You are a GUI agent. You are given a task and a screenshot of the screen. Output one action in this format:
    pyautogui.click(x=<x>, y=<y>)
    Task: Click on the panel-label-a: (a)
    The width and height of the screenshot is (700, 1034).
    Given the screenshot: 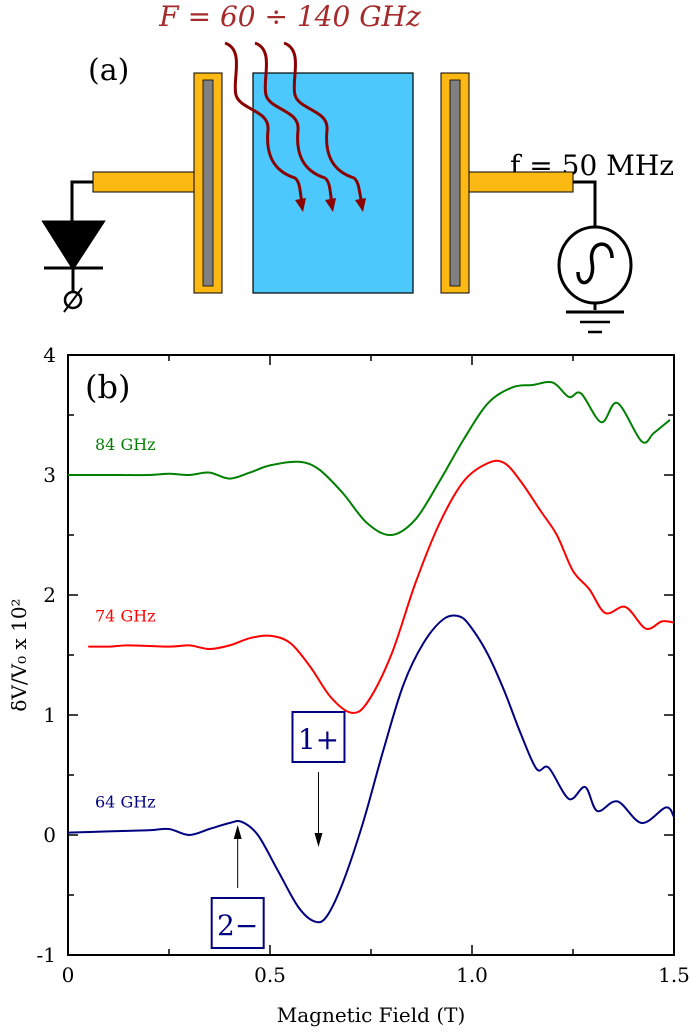 What is the action you would take?
    pyautogui.click(x=108, y=70)
    